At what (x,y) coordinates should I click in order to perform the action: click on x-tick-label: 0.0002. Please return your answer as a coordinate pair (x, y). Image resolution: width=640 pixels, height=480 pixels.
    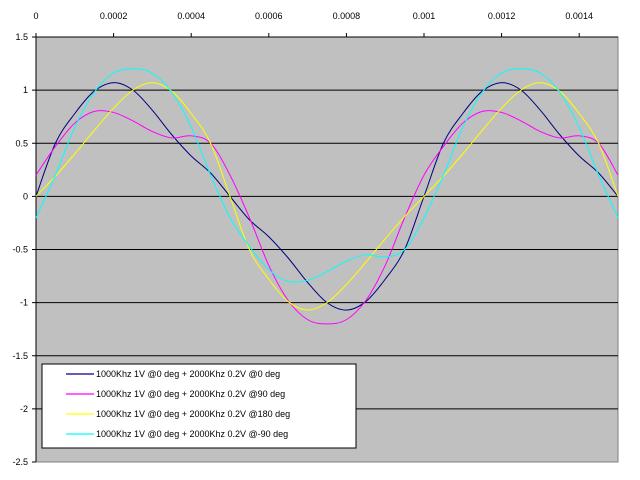
    Looking at the image, I should click on (114, 16).